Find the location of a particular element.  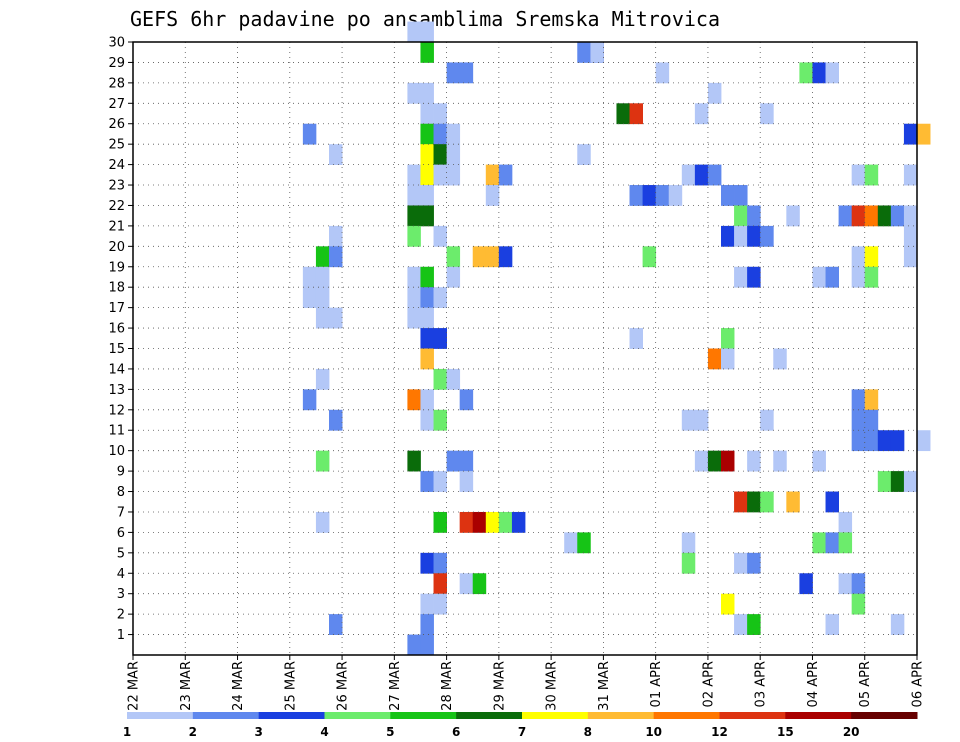

x-tick-label: 02 APR is located at coordinates (708, 684).